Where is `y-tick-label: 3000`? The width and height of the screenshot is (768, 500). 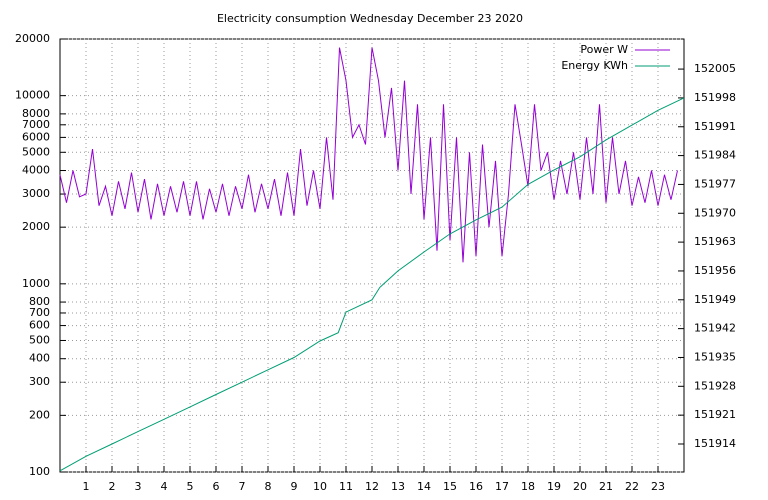
y-tick-label: 3000 is located at coordinates (36, 193).